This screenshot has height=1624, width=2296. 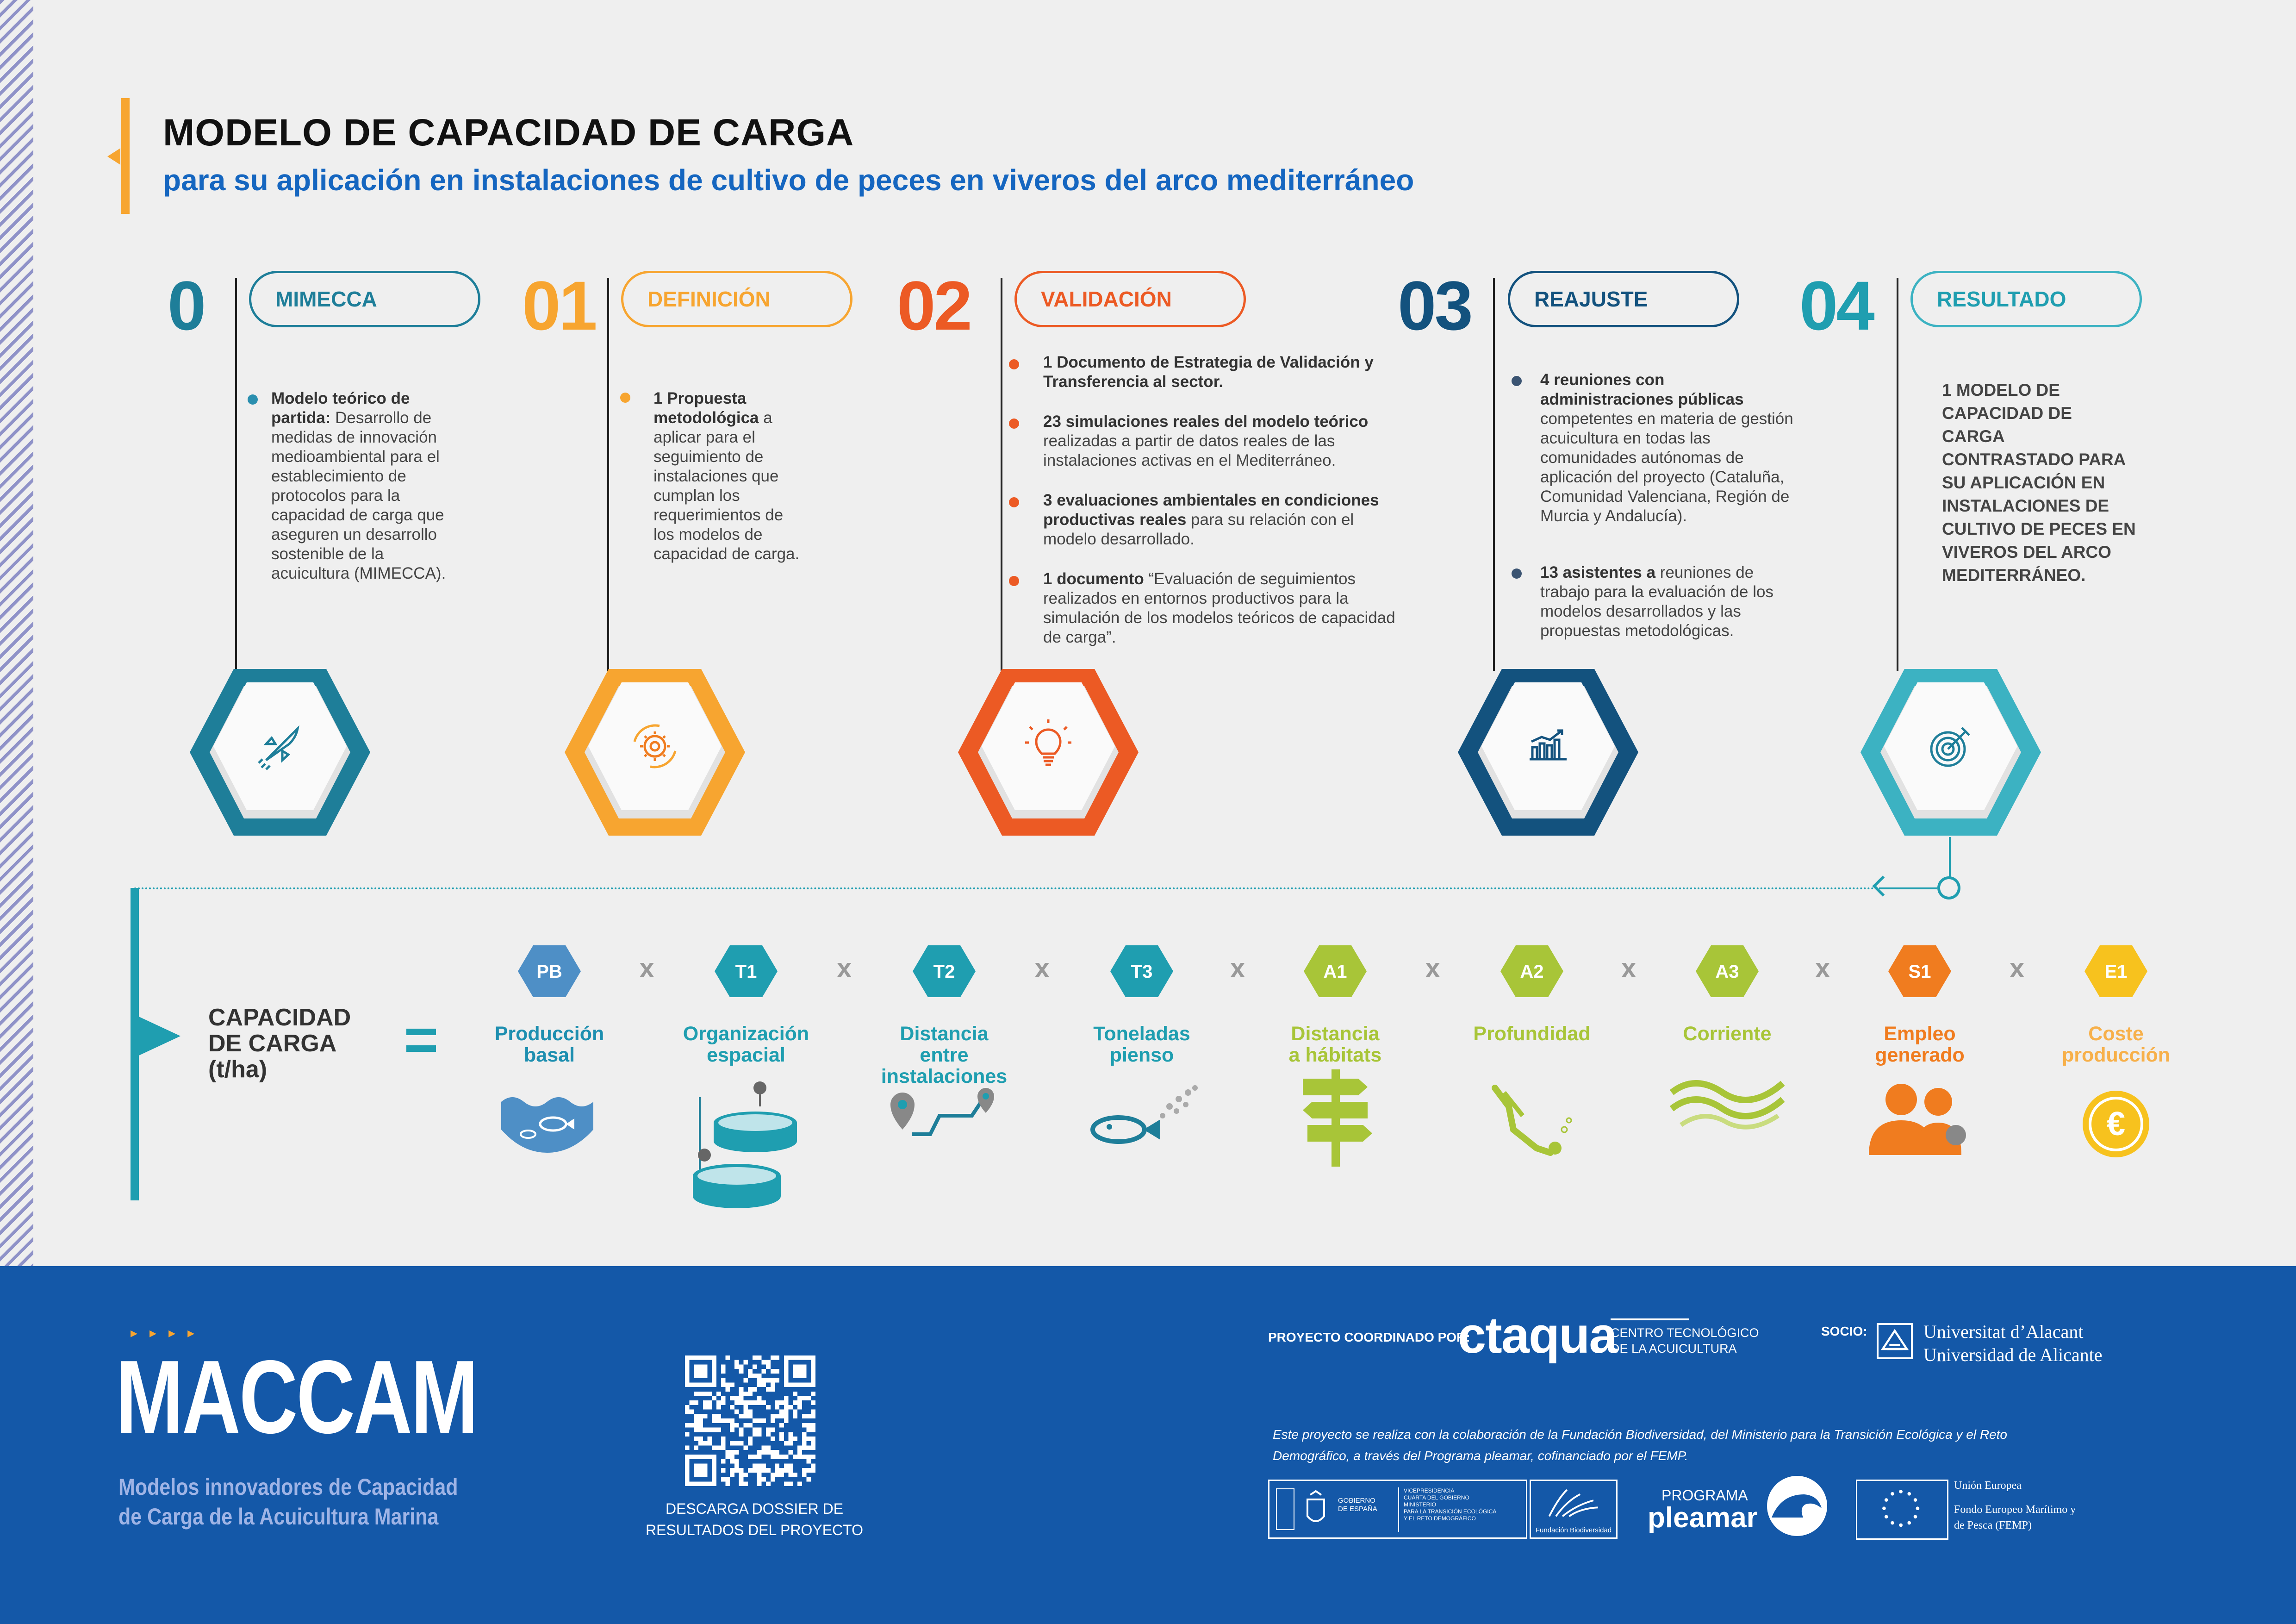 What do you see at coordinates (1685, 1340) in the screenshot?
I see `ctaqua-subtitle: CENTRO TECNOLÓGICO DE LA ACUICULTURA` at bounding box center [1685, 1340].